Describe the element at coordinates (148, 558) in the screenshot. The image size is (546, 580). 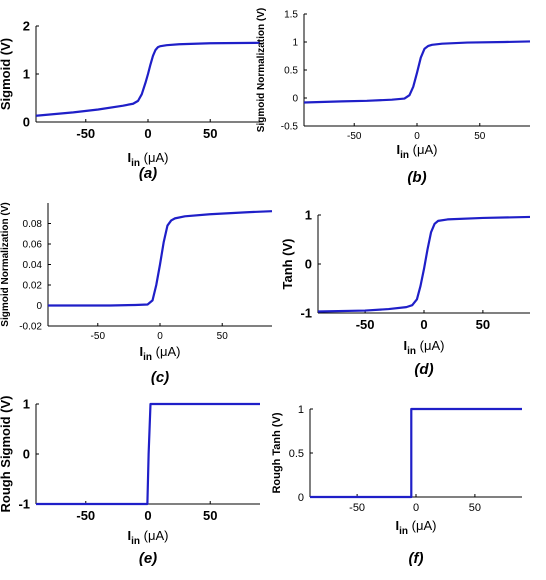
I see `panel-label: (e)` at that location.